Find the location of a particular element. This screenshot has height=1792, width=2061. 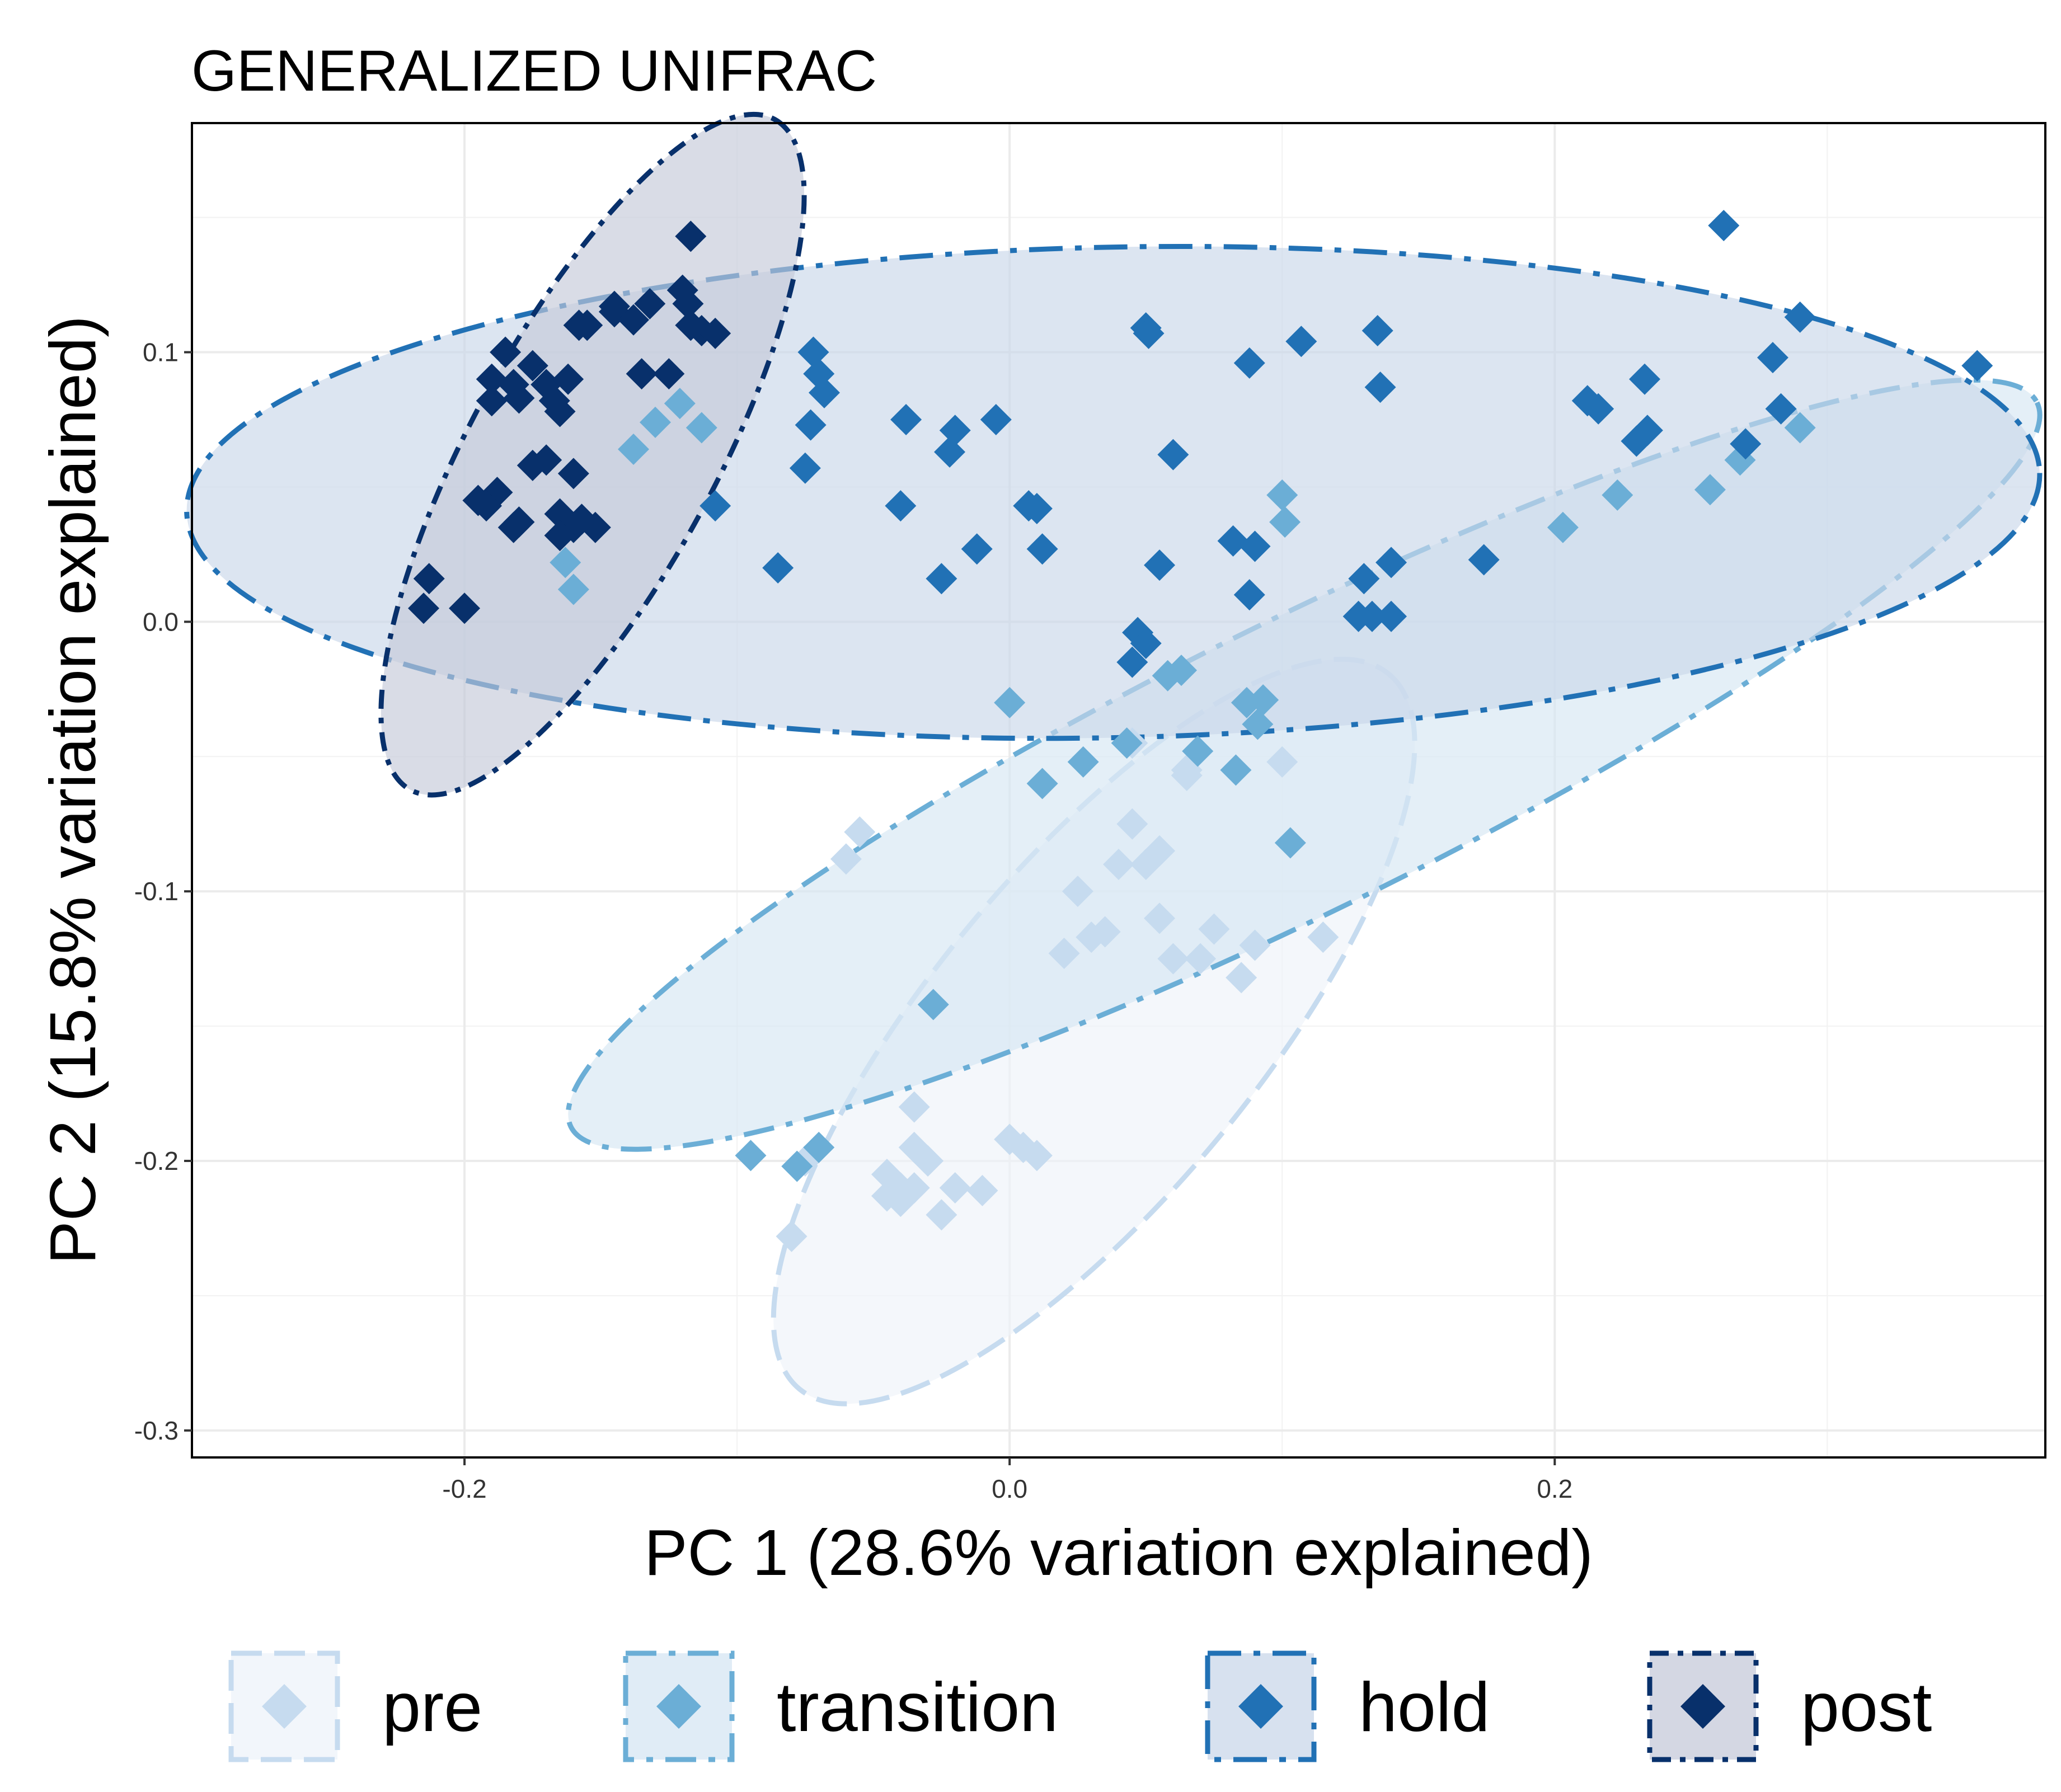

x-axis-ticks: -0.2 0.0 0.2 is located at coordinates (1007, 1480).